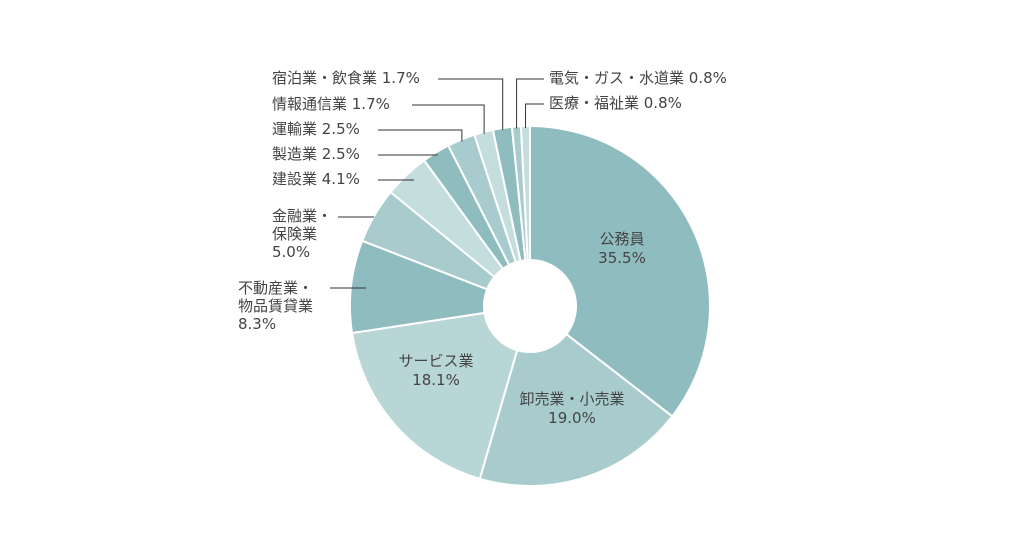  I want to click on slice-label-0-line-0: 公務員, so click(621, 239).